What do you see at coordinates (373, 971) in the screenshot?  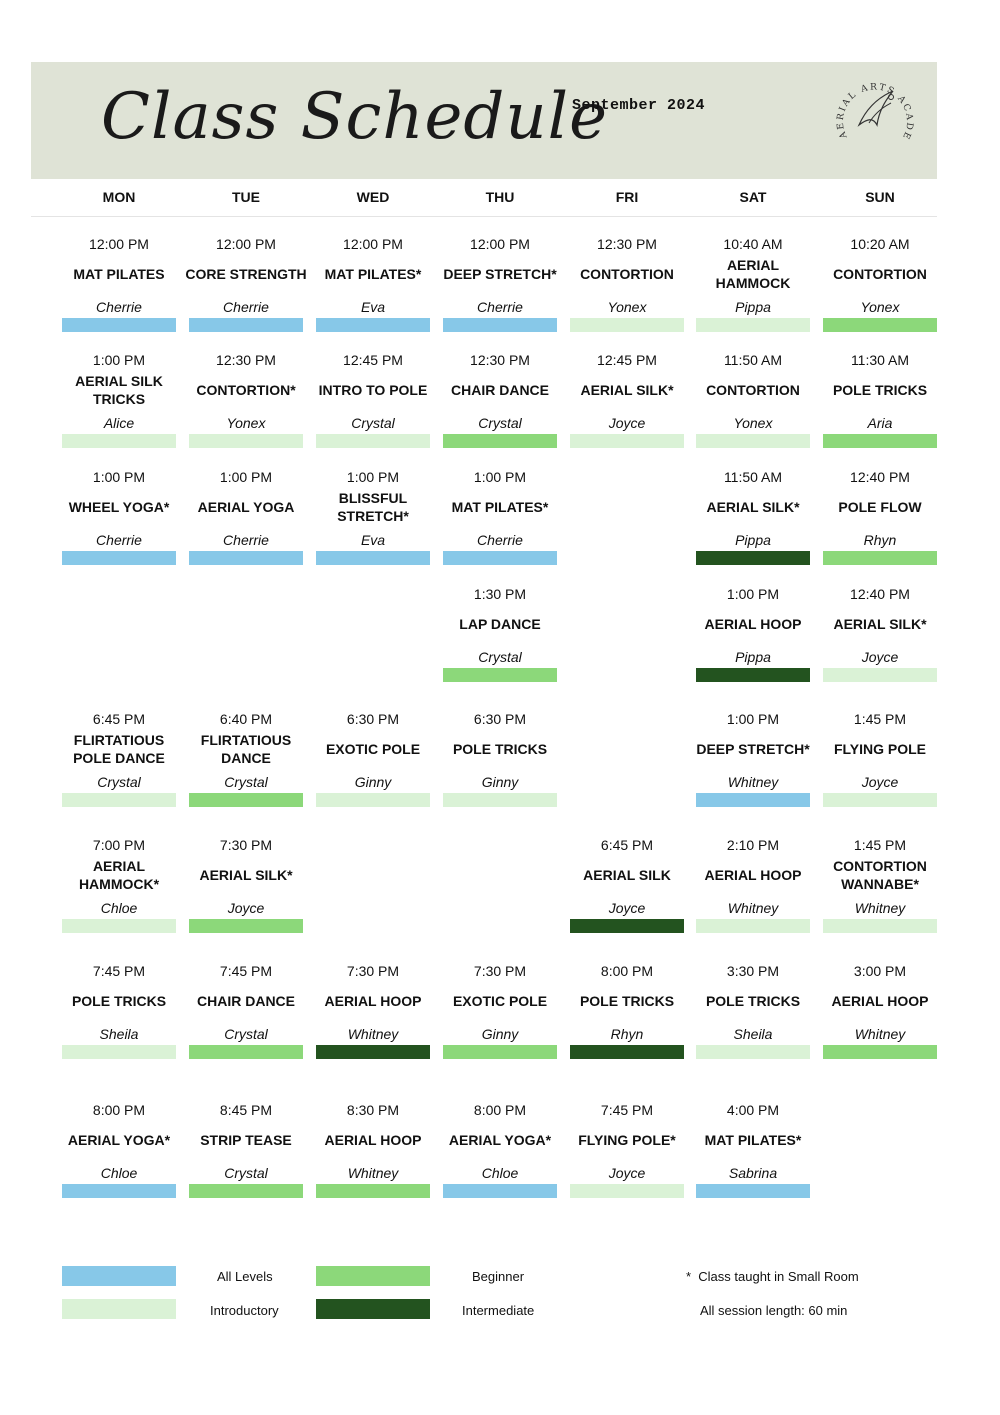 I see `class-time: 7:30 PM` at bounding box center [373, 971].